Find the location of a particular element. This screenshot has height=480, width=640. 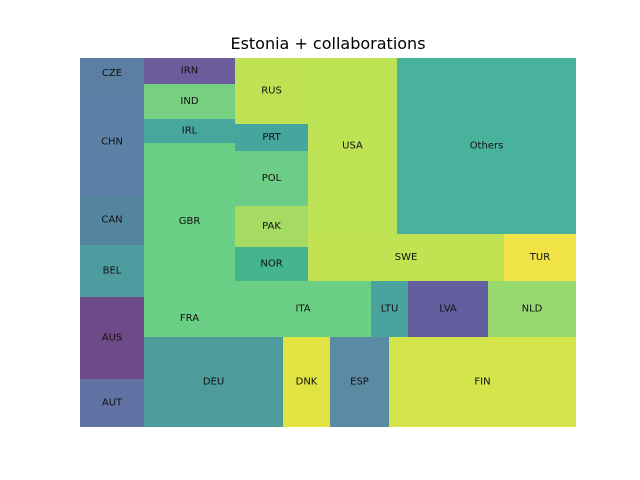

tile-fra is located at coordinates (189, 318).